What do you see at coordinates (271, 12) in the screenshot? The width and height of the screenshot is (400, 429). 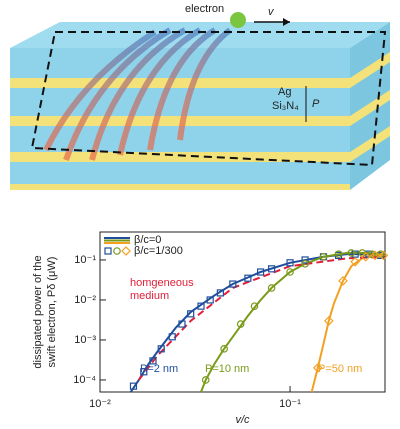 I see `velocity-label: v` at bounding box center [271, 12].